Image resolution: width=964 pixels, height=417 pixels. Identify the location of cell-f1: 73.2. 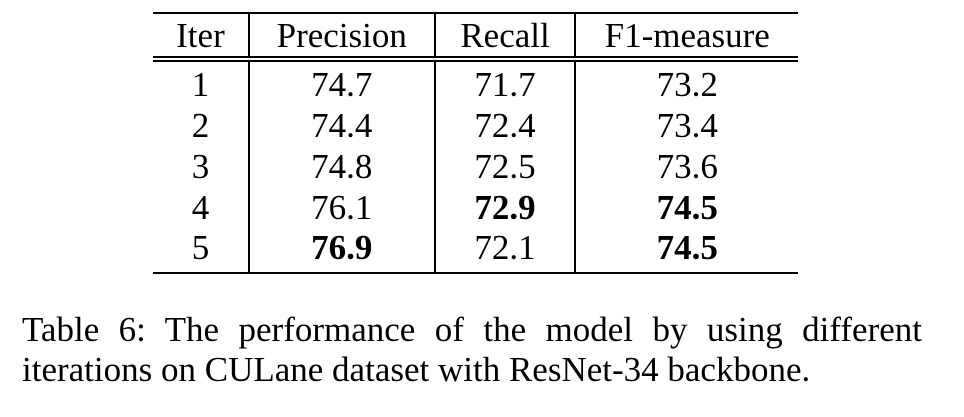
(686, 82).